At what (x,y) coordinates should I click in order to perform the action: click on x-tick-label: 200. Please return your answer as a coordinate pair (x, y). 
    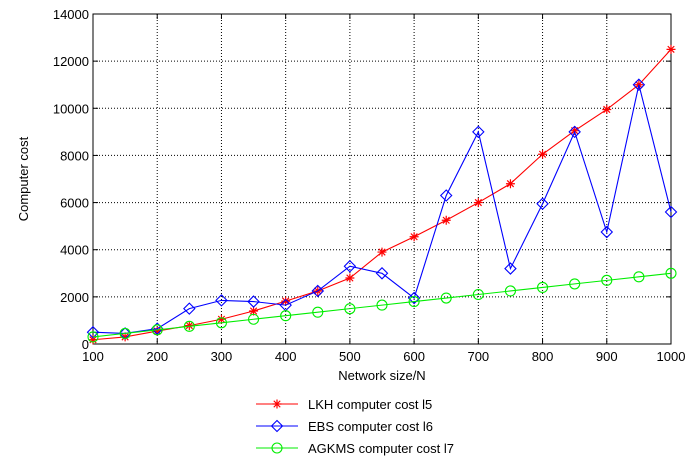
    Looking at the image, I should click on (157, 356).